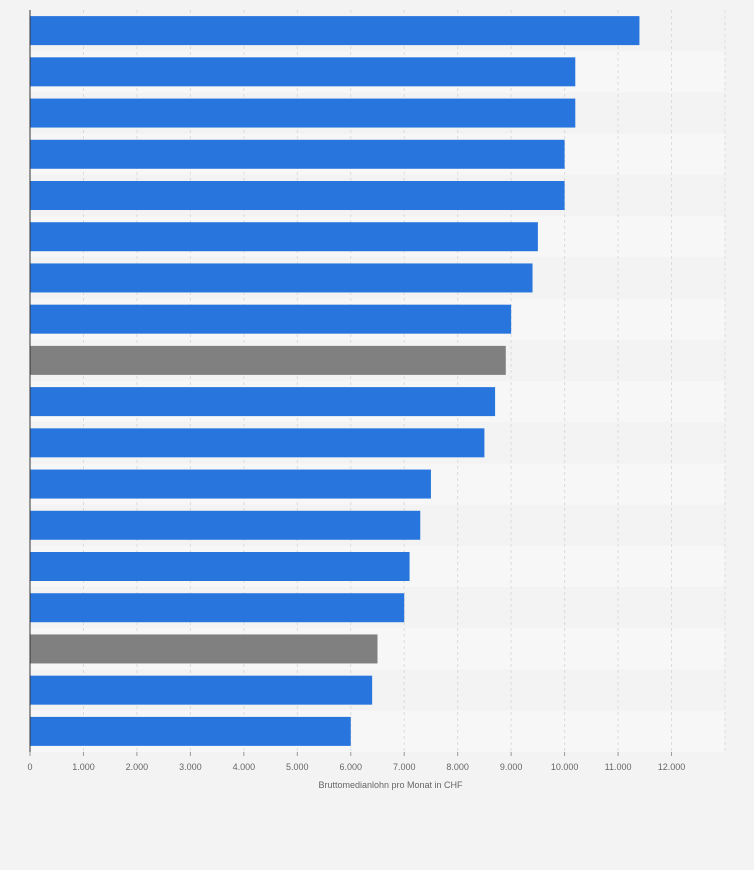 The image size is (754, 870). I want to click on tick-label: 6.000, so click(350, 767).